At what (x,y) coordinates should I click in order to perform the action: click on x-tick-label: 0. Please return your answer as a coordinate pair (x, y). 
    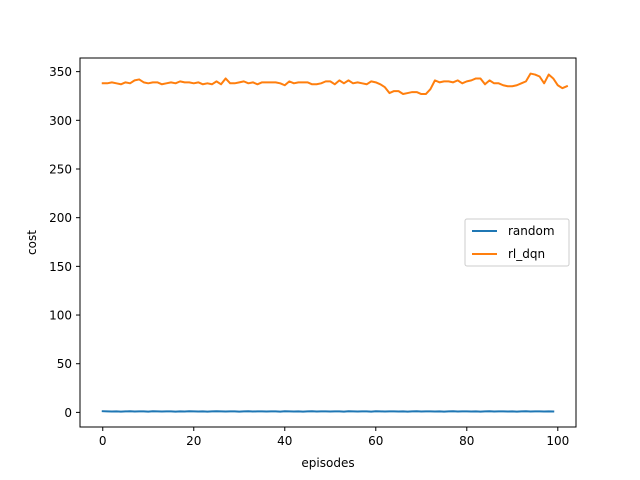
    Looking at the image, I should click on (103, 441).